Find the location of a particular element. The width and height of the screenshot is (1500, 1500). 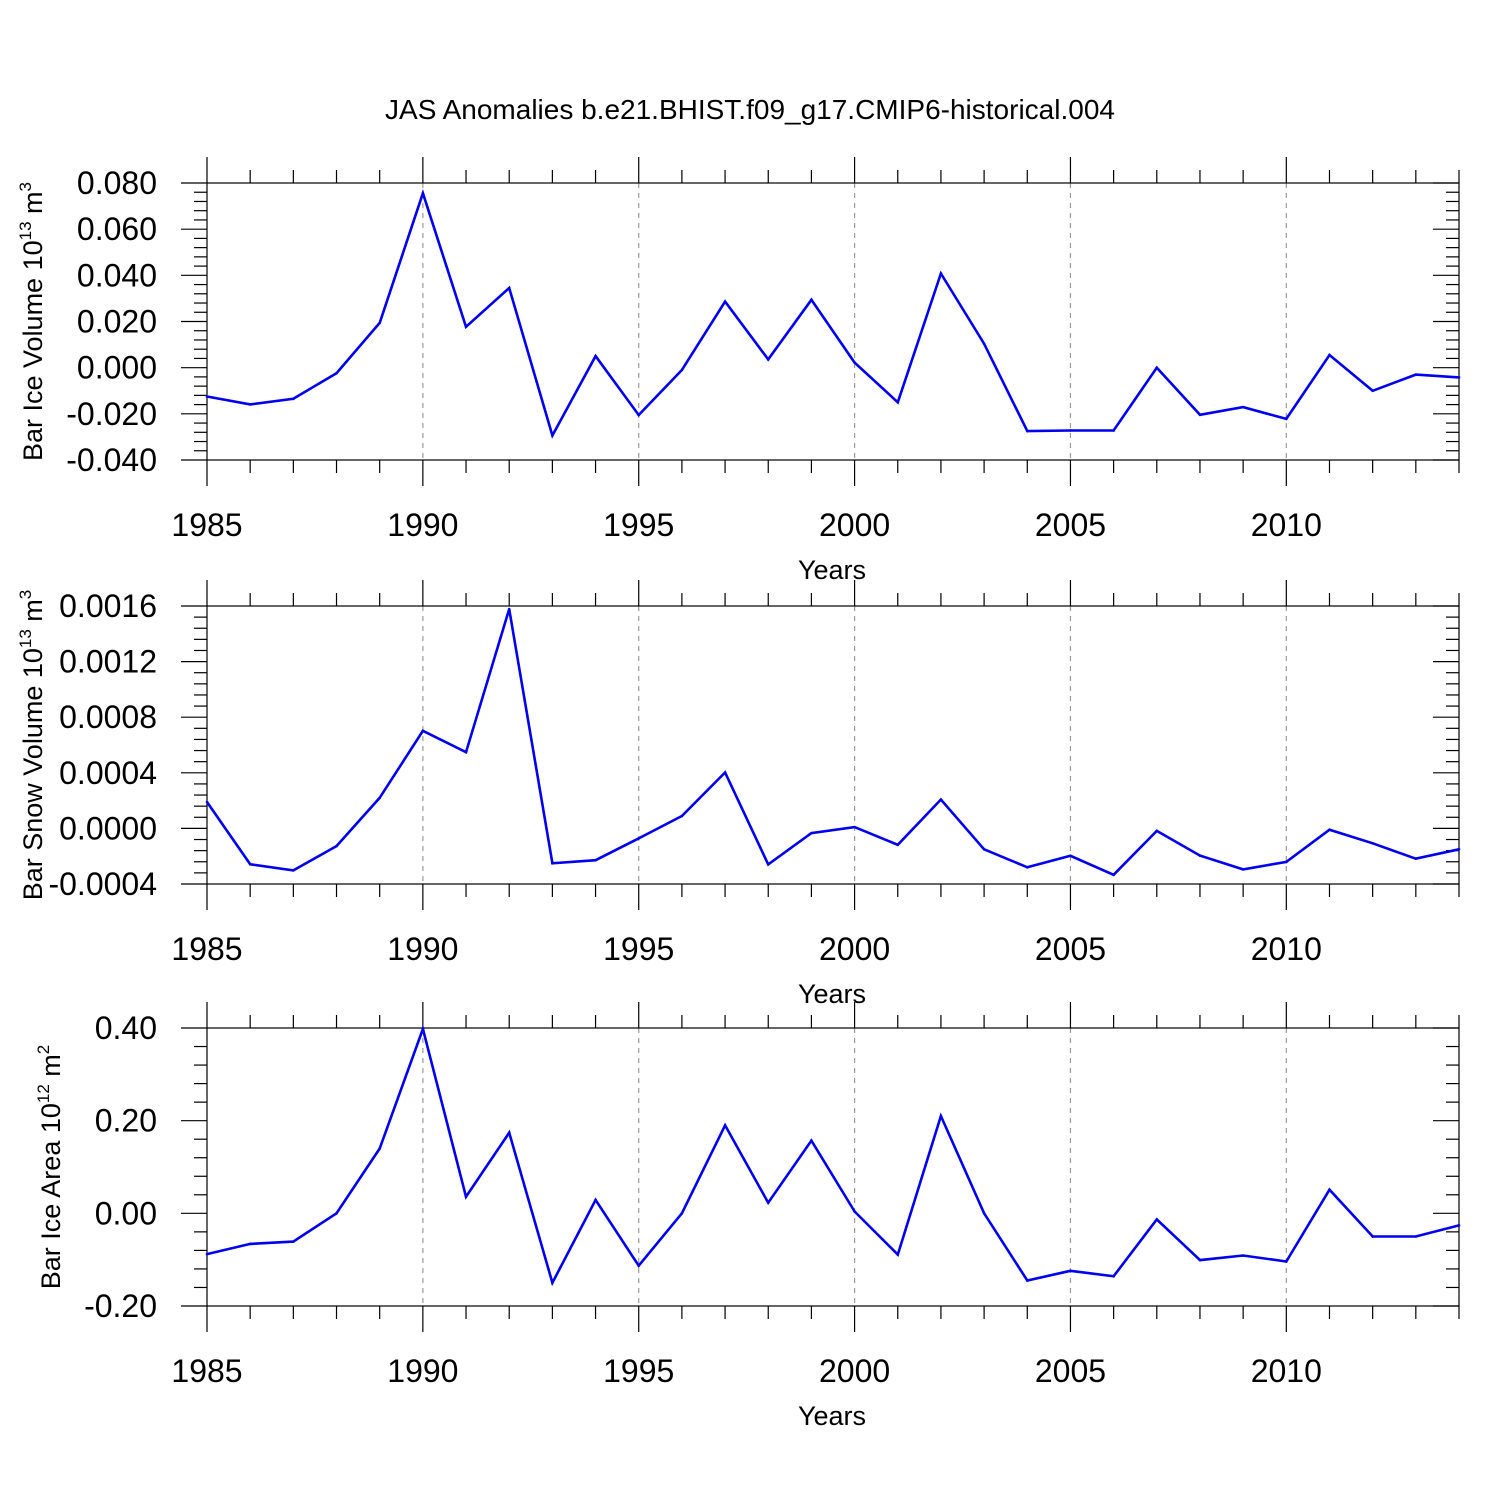

snow-volume-ytick-label-0: -0.0004 is located at coordinates (102, 884).